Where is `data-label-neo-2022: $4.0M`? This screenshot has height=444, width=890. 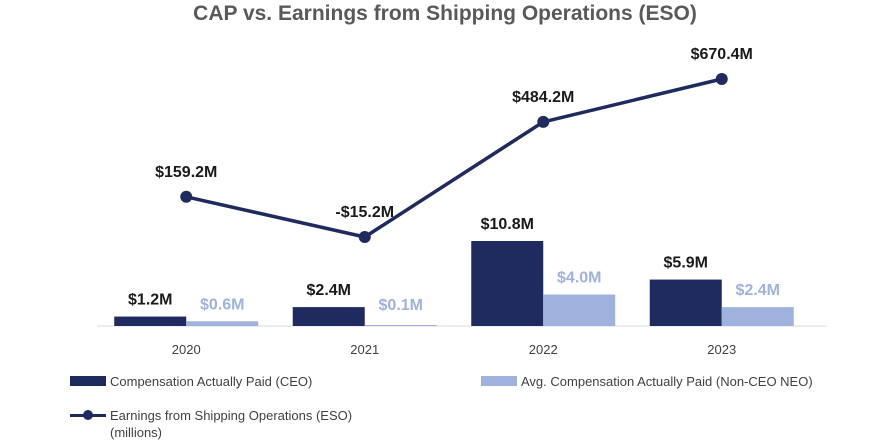 data-label-neo-2022: $4.0M is located at coordinates (579, 278).